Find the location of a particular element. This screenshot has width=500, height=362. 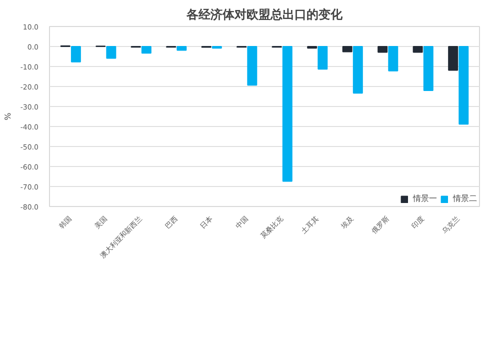

chart-title: 各经济体对欧盟总出口的变化 is located at coordinates (265, 15).